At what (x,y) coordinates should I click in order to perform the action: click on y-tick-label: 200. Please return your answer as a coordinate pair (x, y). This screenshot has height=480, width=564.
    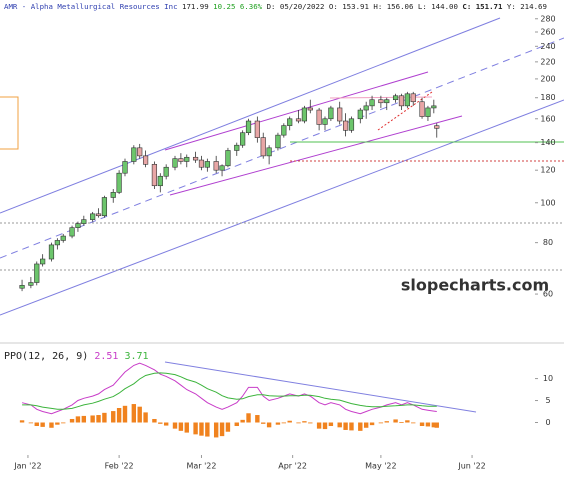
    Looking at the image, I should click on (547, 78).